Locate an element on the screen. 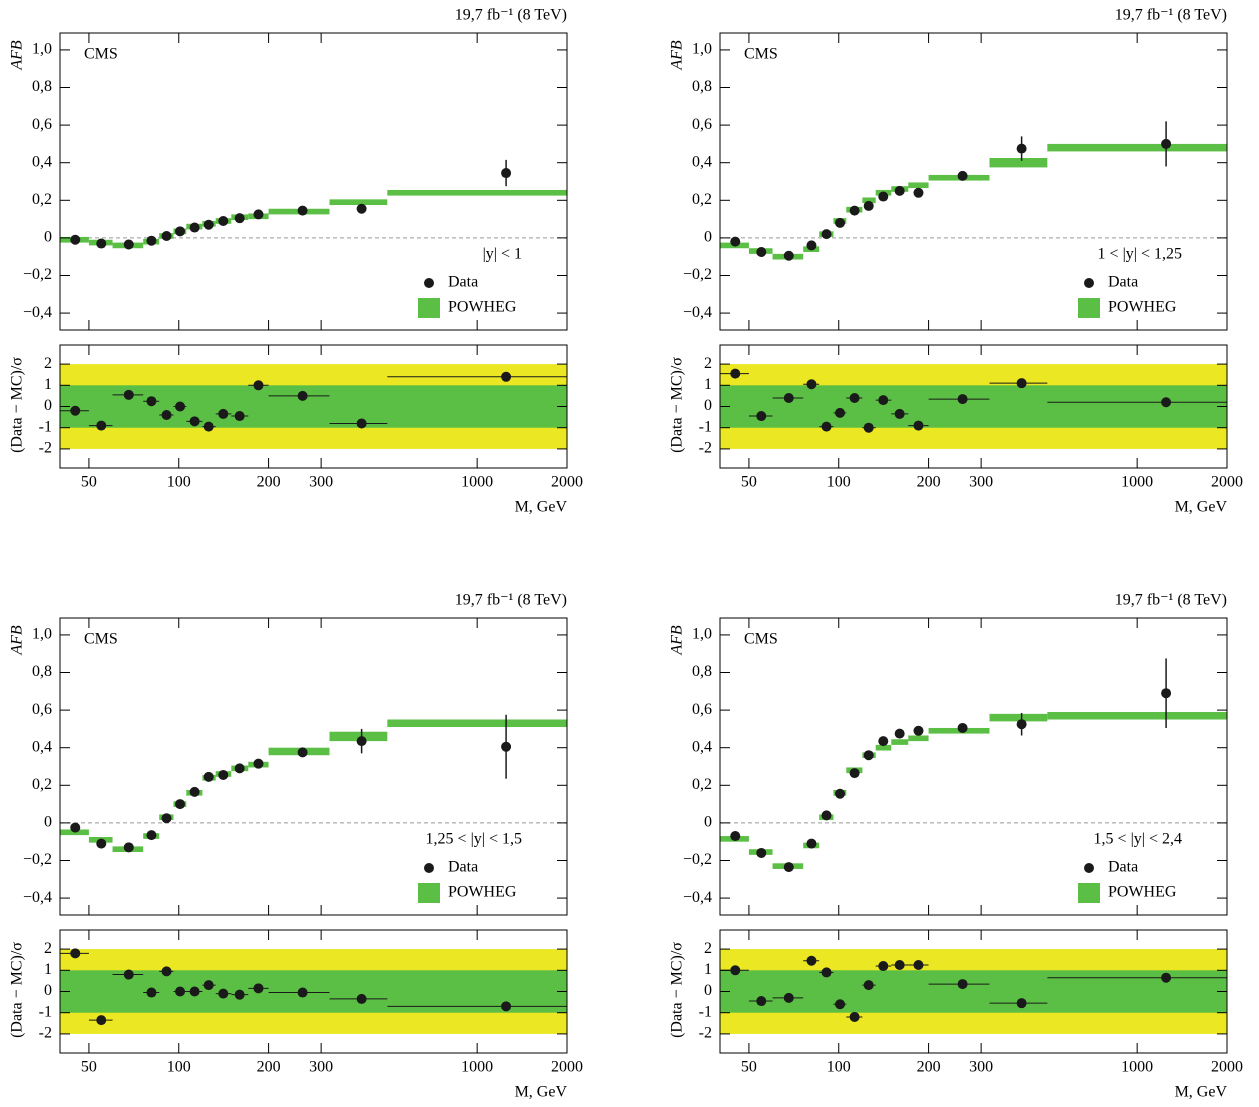  x-tick-label: 2000 is located at coordinates (1227, 1067).